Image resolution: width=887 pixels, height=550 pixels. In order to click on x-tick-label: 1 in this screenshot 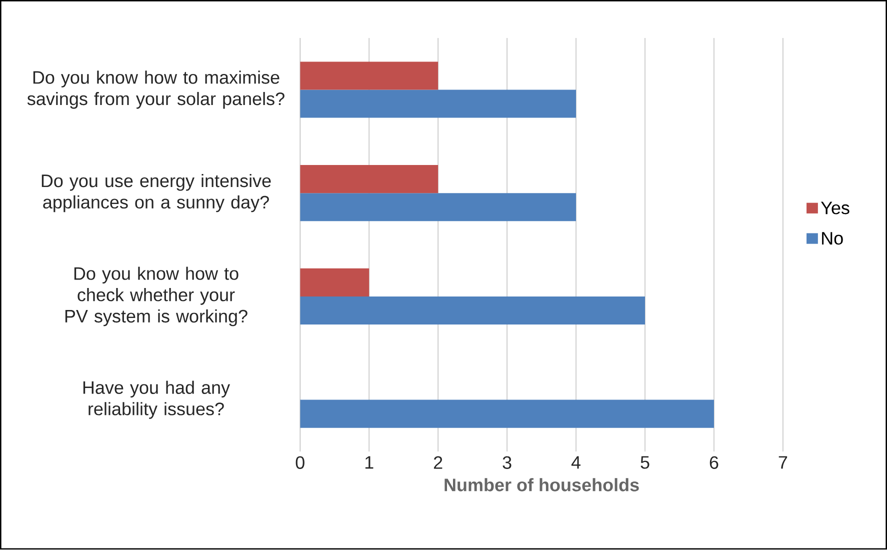, I will do `click(369, 462)`.